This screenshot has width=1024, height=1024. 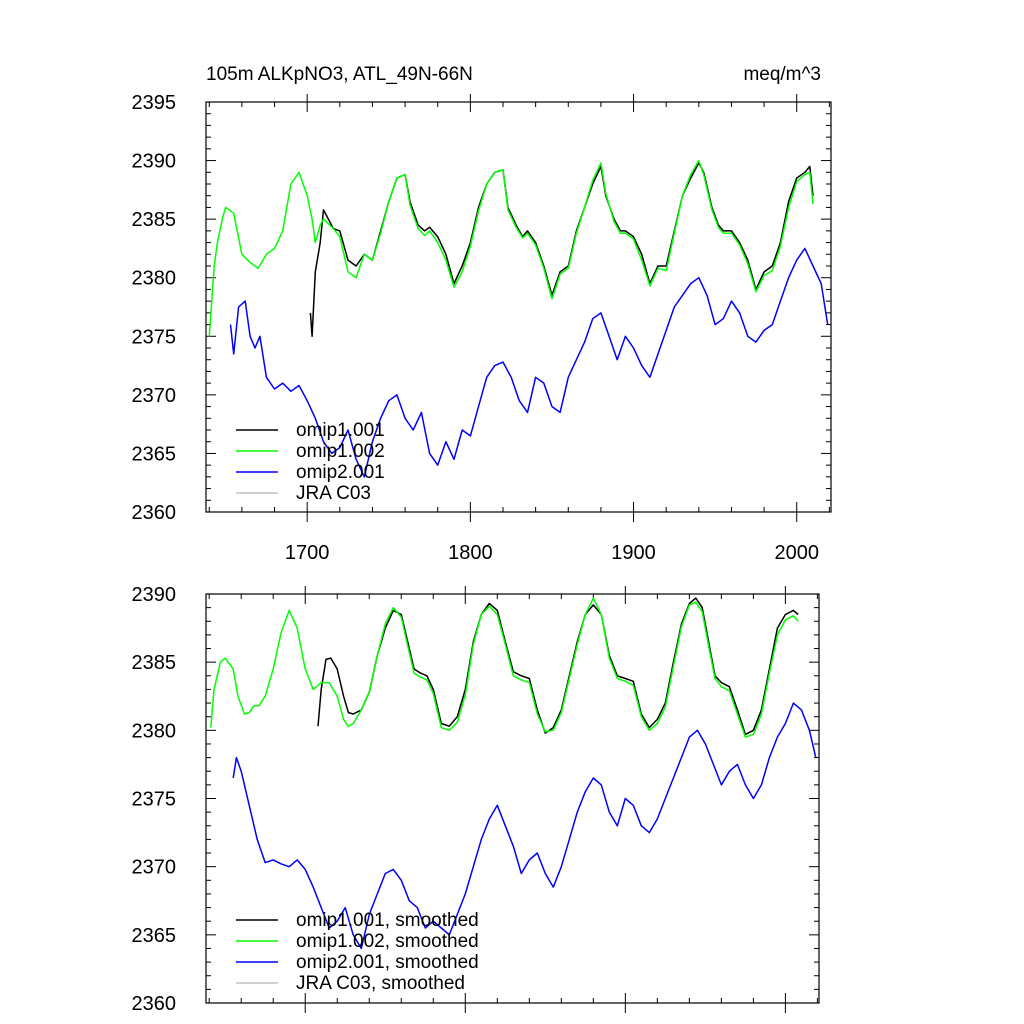 I want to click on series-line-omip1-001-smoothed, so click(x=558, y=666).